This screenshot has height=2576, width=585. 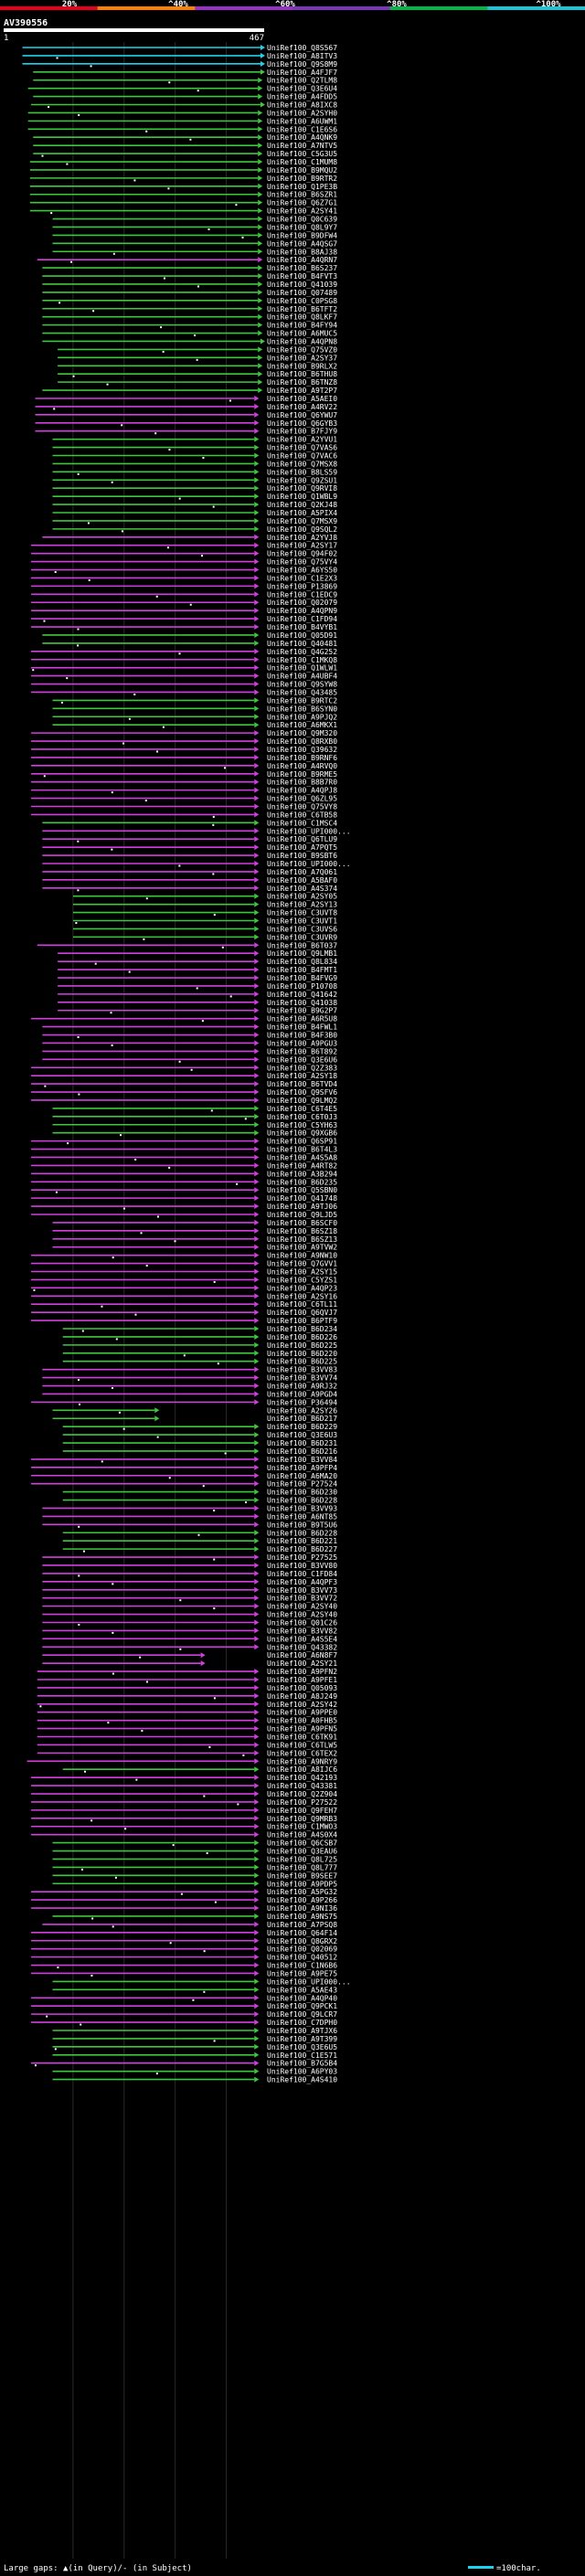 What do you see at coordinates (302, 154) in the screenshot?
I see `hit-label: UniRef100_C5G3U5` at bounding box center [302, 154].